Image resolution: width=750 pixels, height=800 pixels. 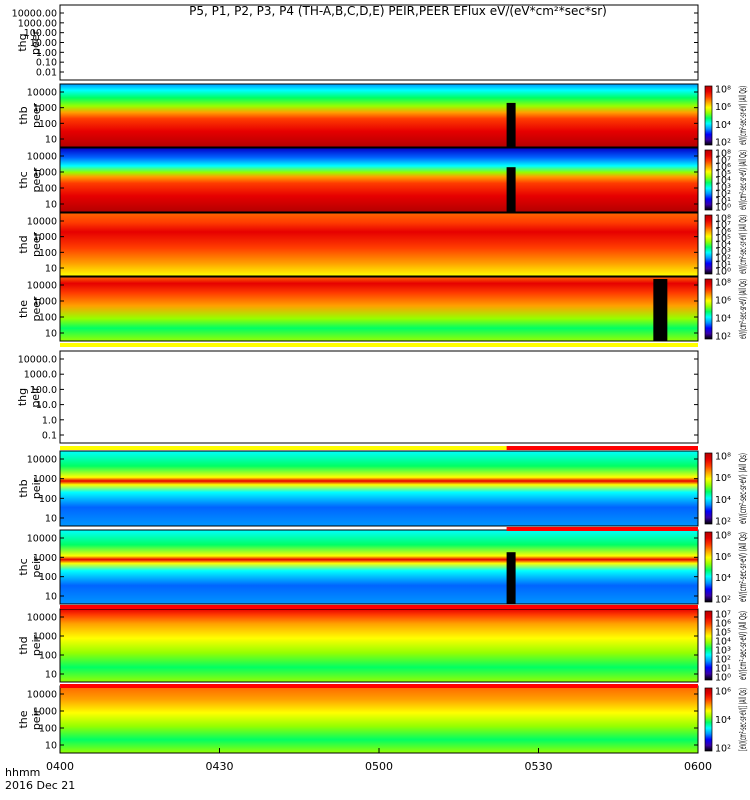 I want to click on colorbar-tick-label: 10⁰, so click(x=723, y=678).